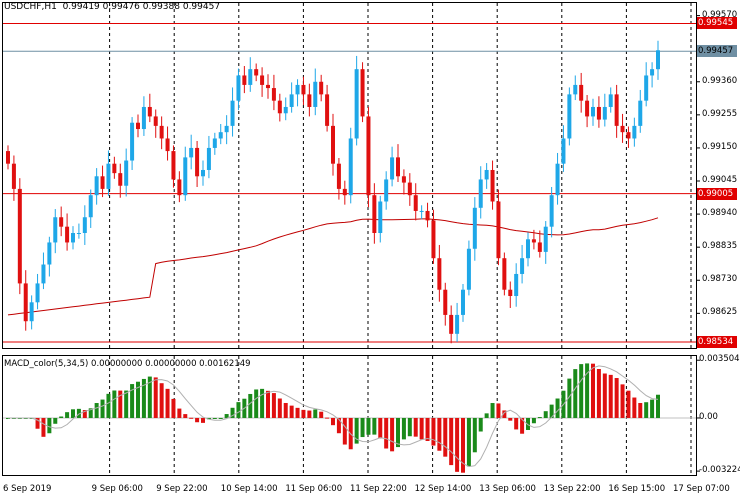  What do you see at coordinates (27, 489) in the screenshot?
I see `time-label: 6 Sep 2019` at bounding box center [27, 489].